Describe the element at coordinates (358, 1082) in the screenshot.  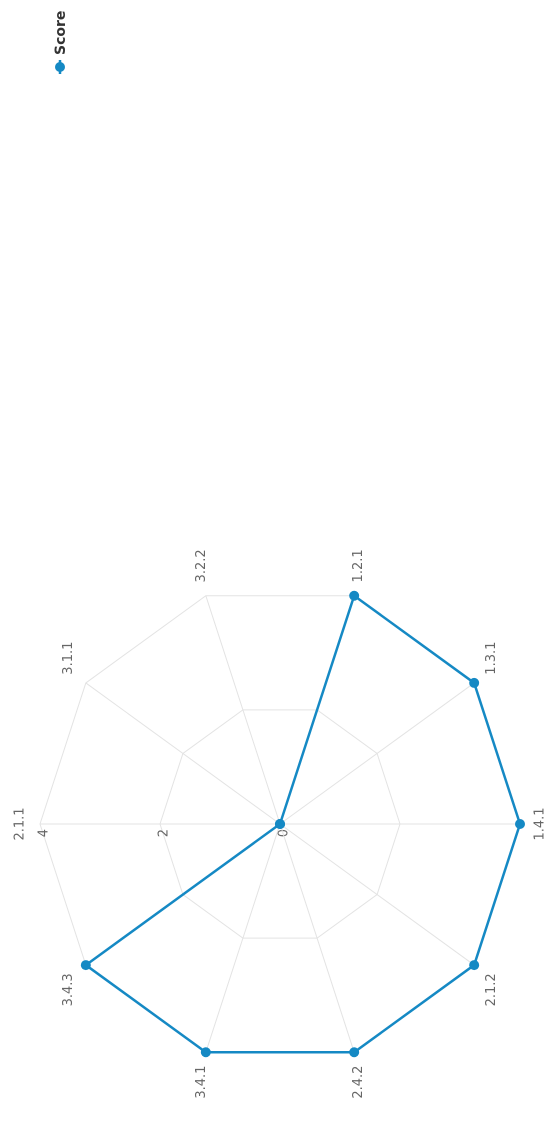
I see `category-label: 2.4.2` at that location.